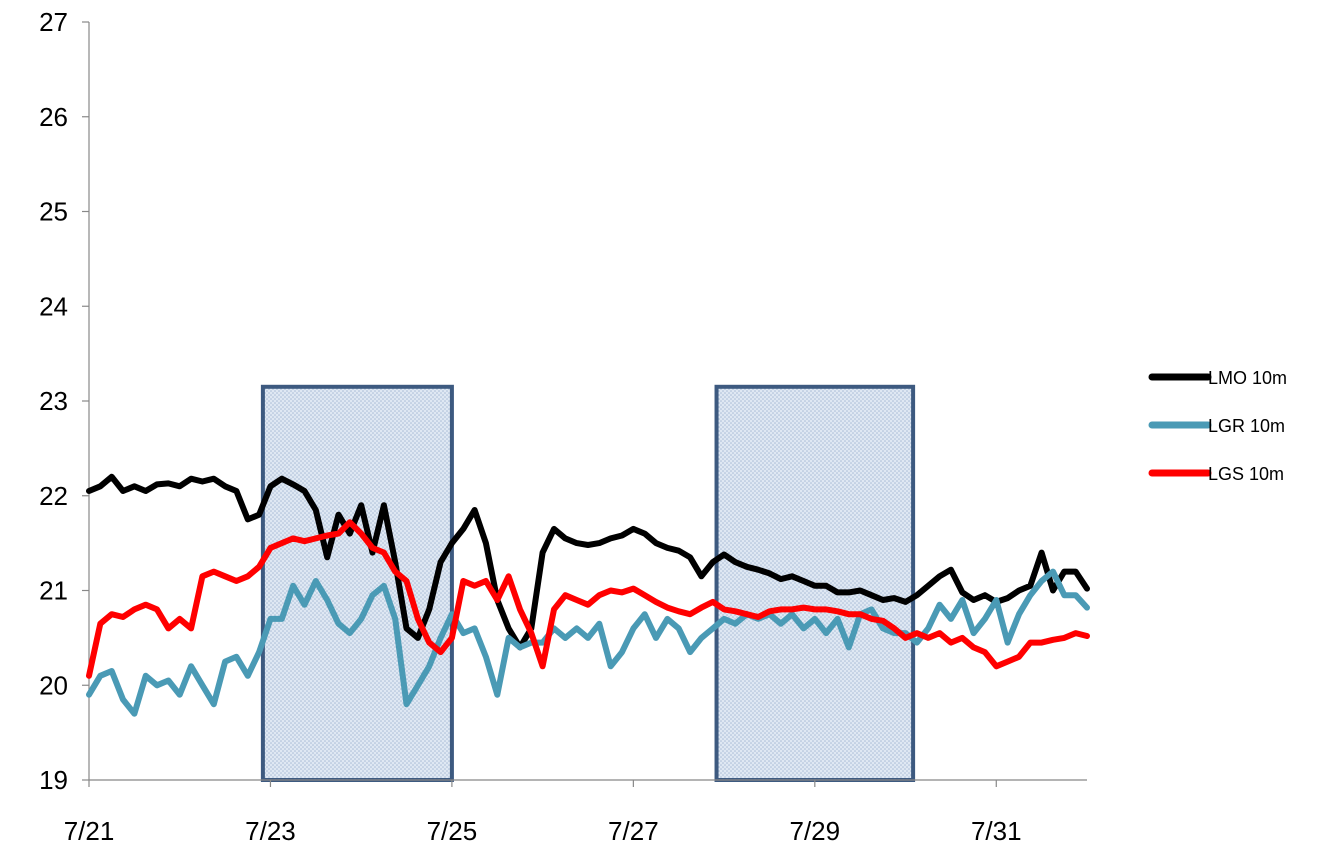 The width and height of the screenshot is (1323, 848). Describe the element at coordinates (53, 591) in the screenshot. I see `y-tick-label: 21` at that location.